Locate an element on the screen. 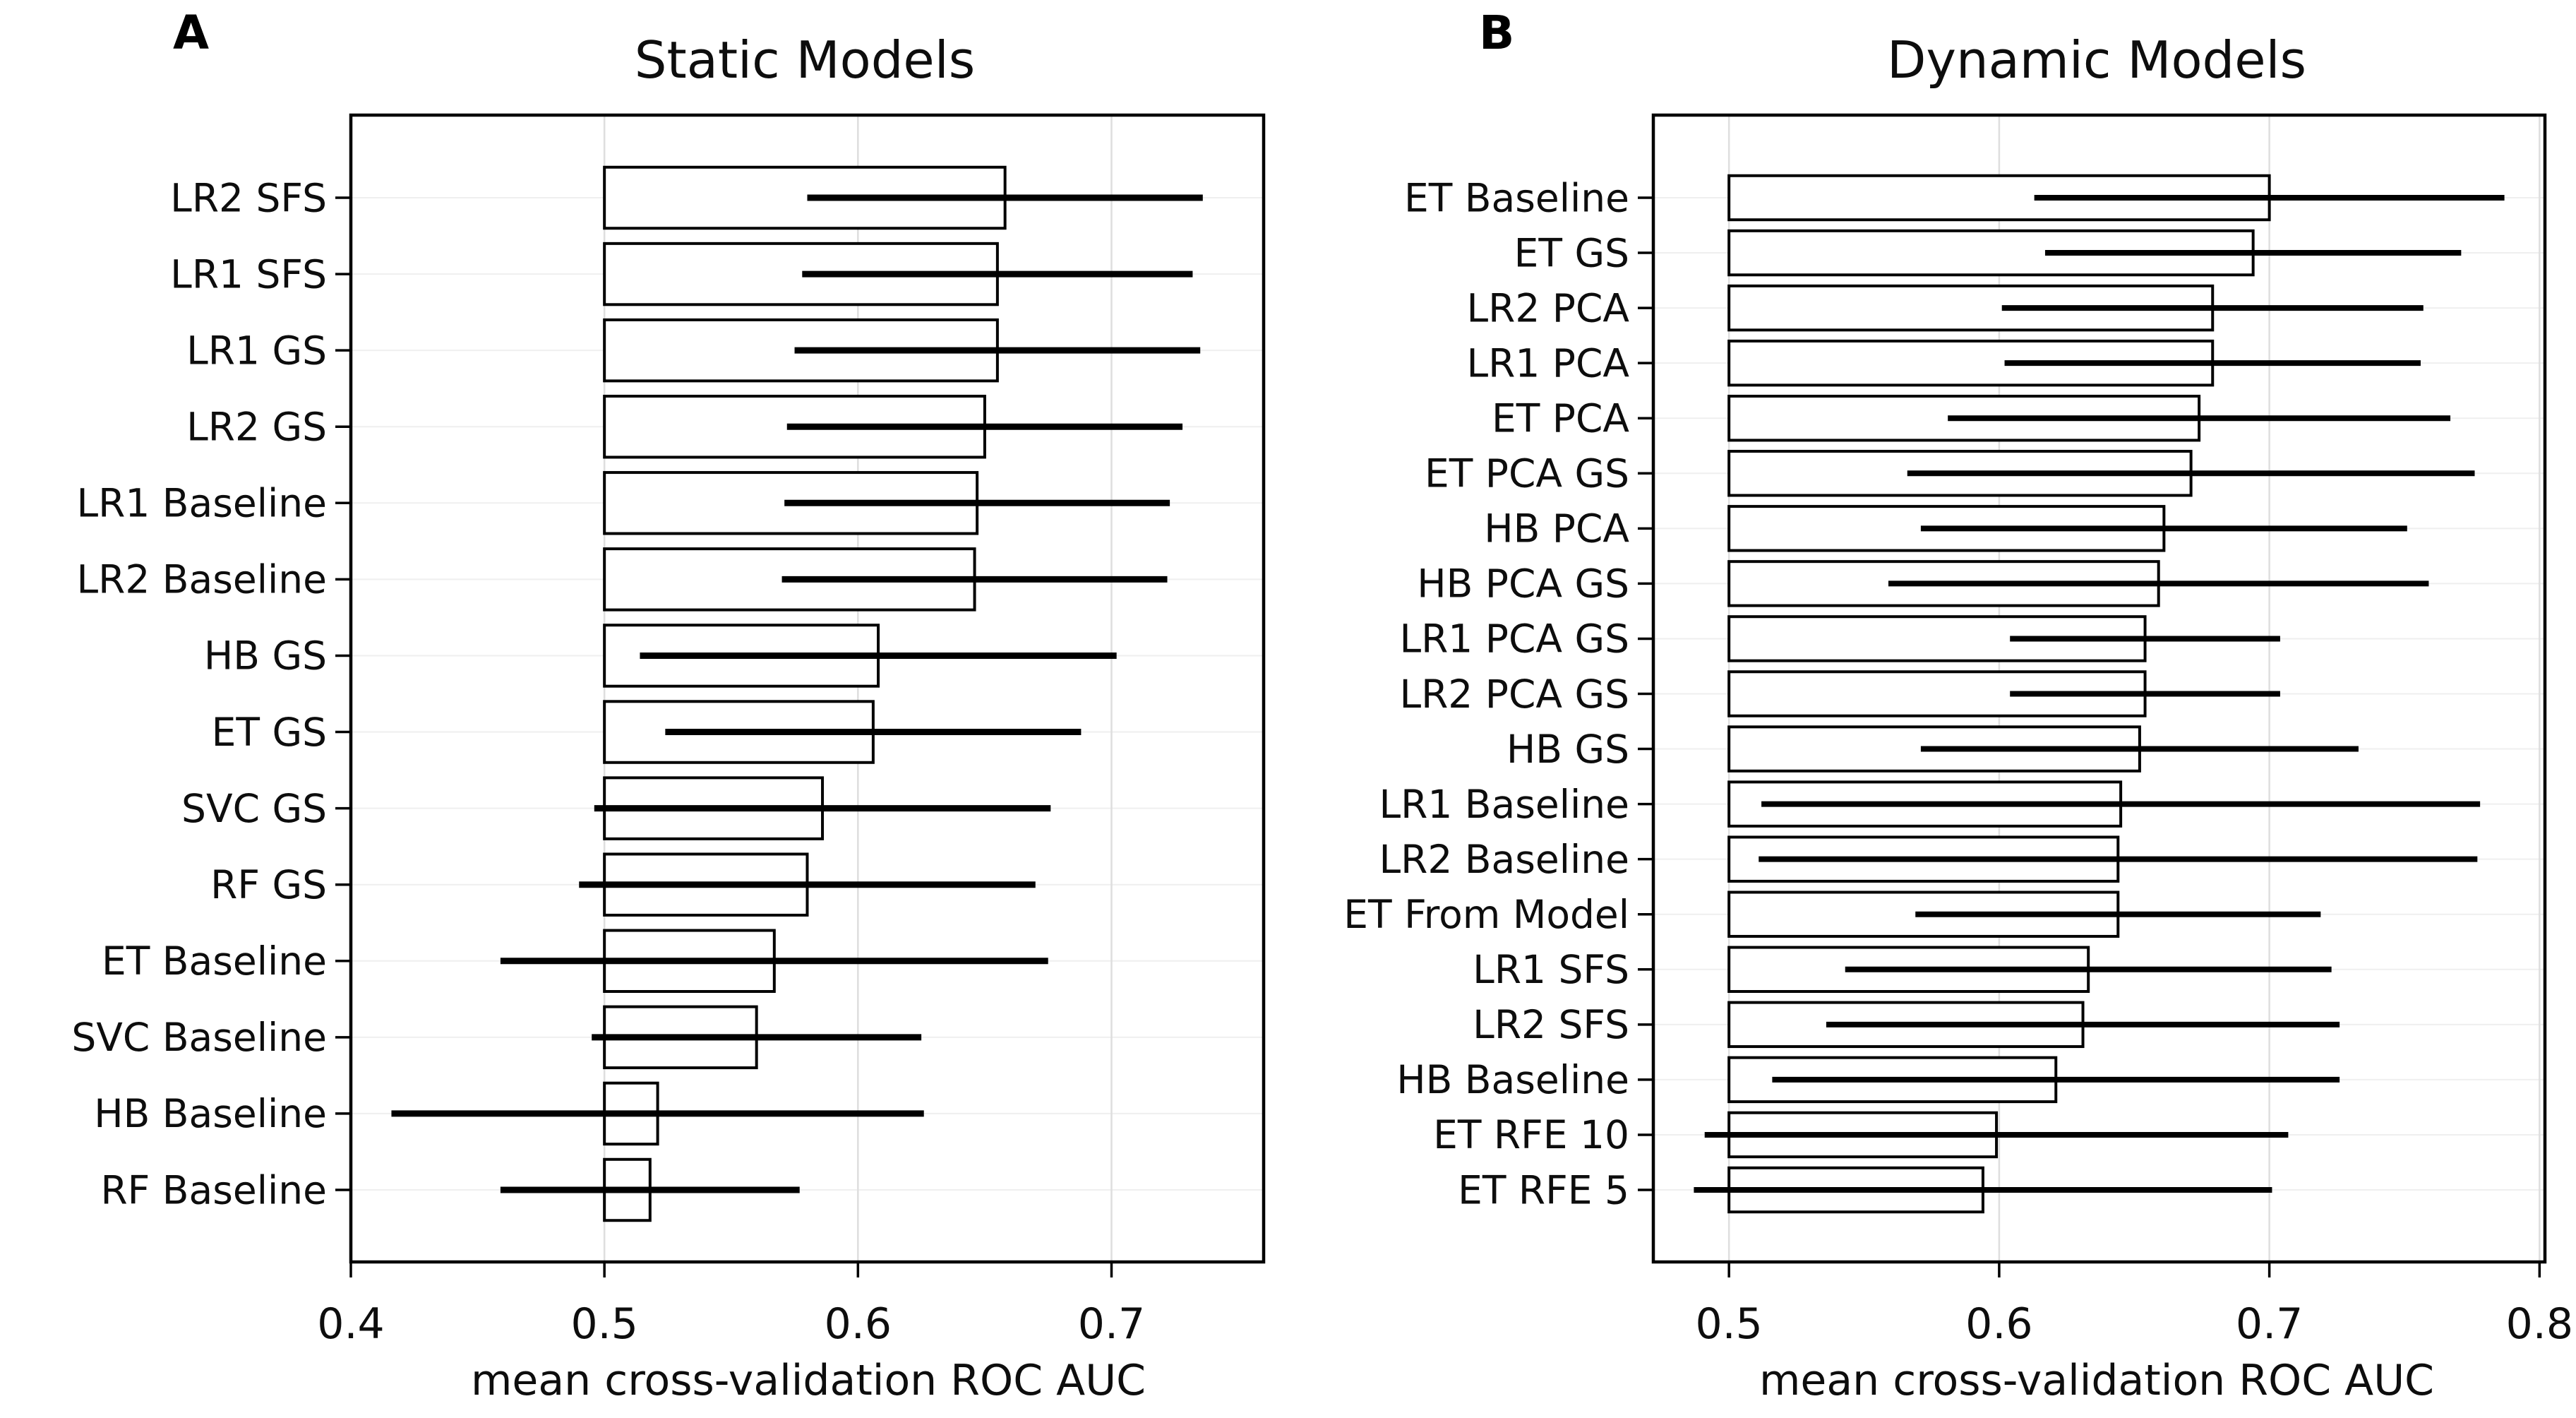  panel-b-letter: B is located at coordinates (1497, 33).